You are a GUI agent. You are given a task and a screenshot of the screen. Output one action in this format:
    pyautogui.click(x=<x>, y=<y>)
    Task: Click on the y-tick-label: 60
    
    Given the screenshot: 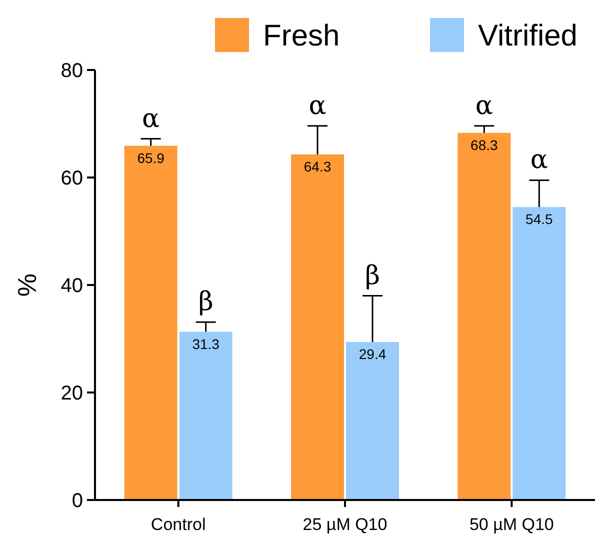 What is the action you would take?
    pyautogui.click(x=71, y=179)
    